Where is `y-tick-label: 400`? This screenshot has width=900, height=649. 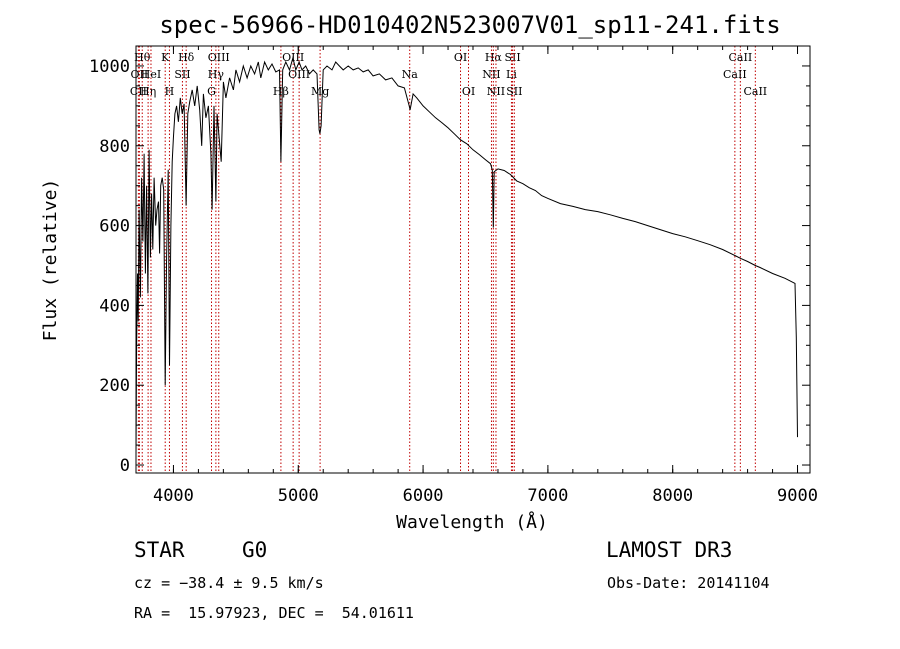
y-tick-label: 400 is located at coordinates (114, 306).